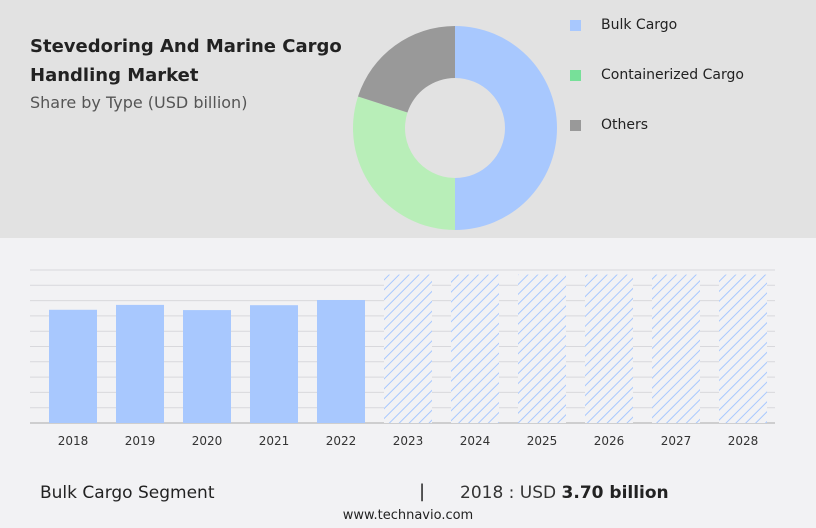 The image size is (816, 528). Describe the element at coordinates (341, 441) in the screenshot. I see `x-tick-label: 2022` at that location.